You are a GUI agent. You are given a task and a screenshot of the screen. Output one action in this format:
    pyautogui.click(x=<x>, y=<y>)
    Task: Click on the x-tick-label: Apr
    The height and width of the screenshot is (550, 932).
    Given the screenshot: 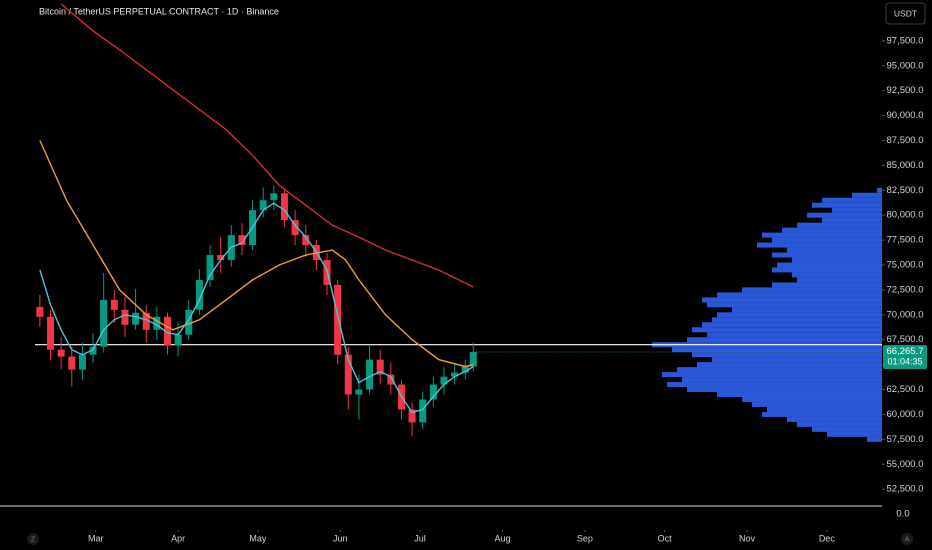 What is the action you would take?
    pyautogui.click(x=178, y=538)
    